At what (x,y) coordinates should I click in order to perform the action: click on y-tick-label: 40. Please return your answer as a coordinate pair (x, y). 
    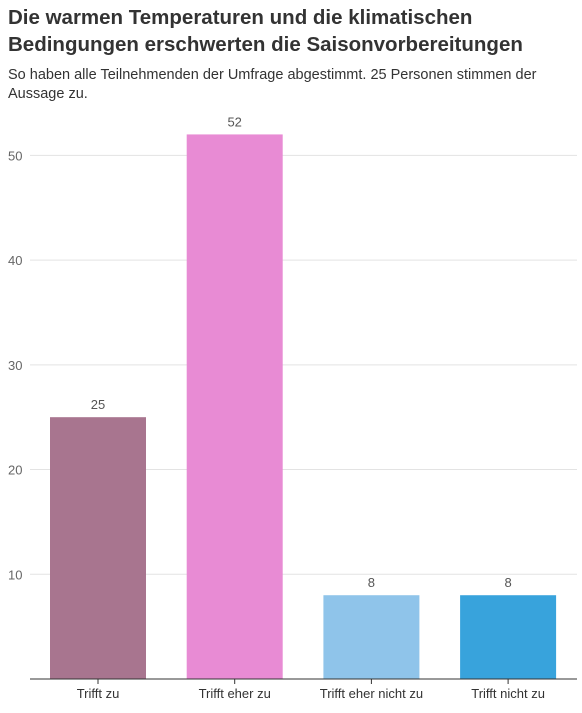
    Looking at the image, I should click on (15, 260).